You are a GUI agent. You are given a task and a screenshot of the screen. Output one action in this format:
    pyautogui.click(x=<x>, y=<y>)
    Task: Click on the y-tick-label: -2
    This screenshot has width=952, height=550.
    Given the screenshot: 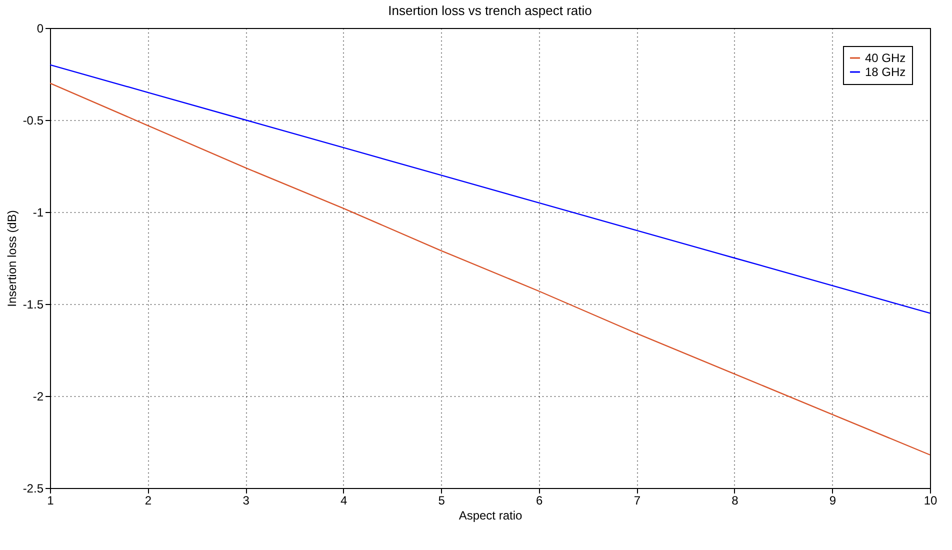 What is the action you would take?
    pyautogui.click(x=38, y=397)
    